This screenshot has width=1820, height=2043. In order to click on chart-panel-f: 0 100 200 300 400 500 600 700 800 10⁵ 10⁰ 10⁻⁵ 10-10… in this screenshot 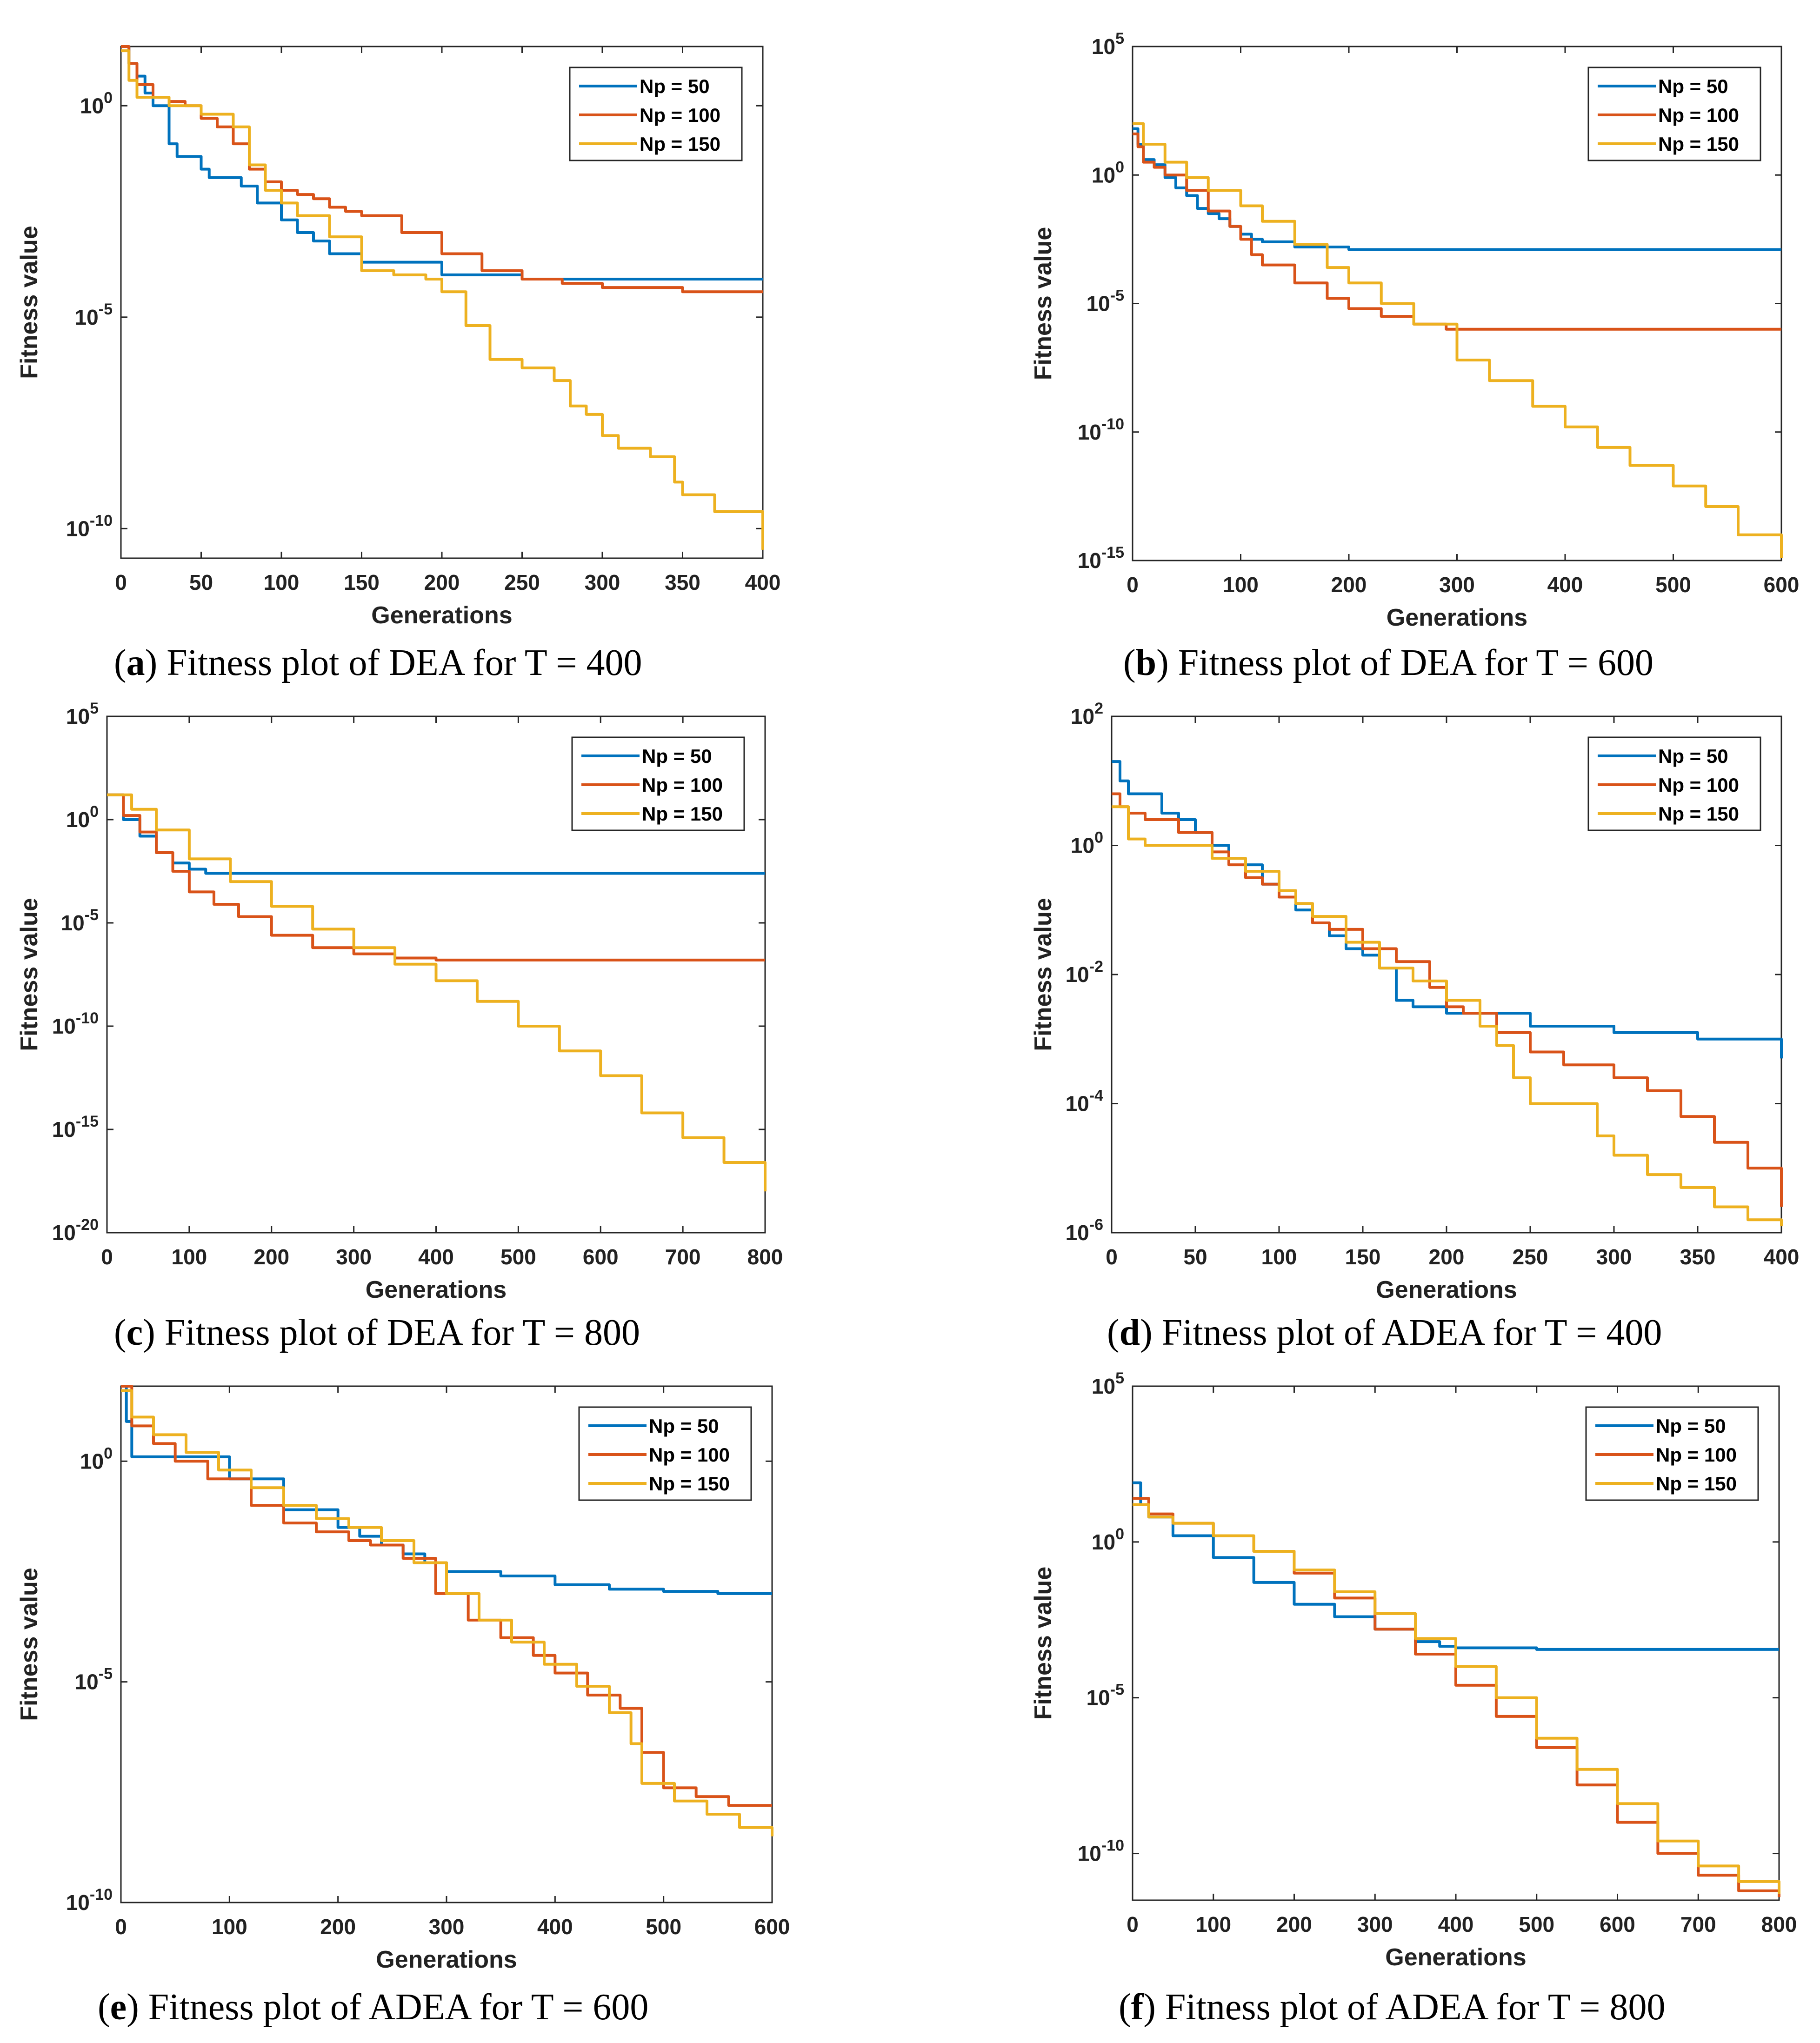, I will do `click(1417, 1702)`.